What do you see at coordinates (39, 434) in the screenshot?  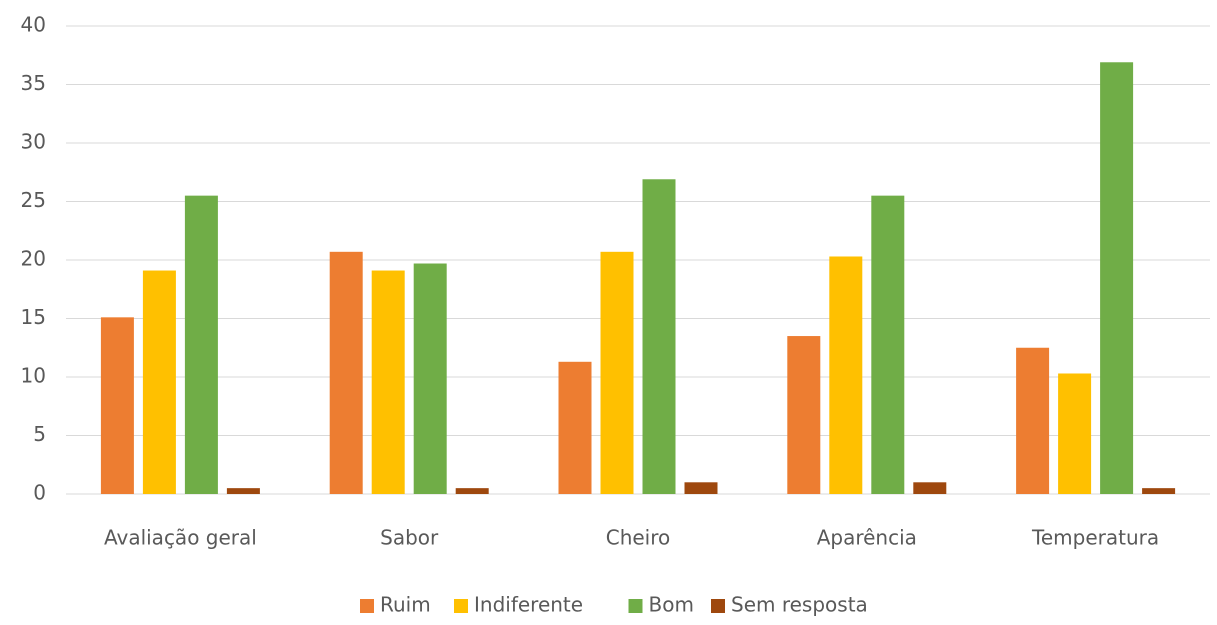 I see `y-tick-label: 5` at bounding box center [39, 434].